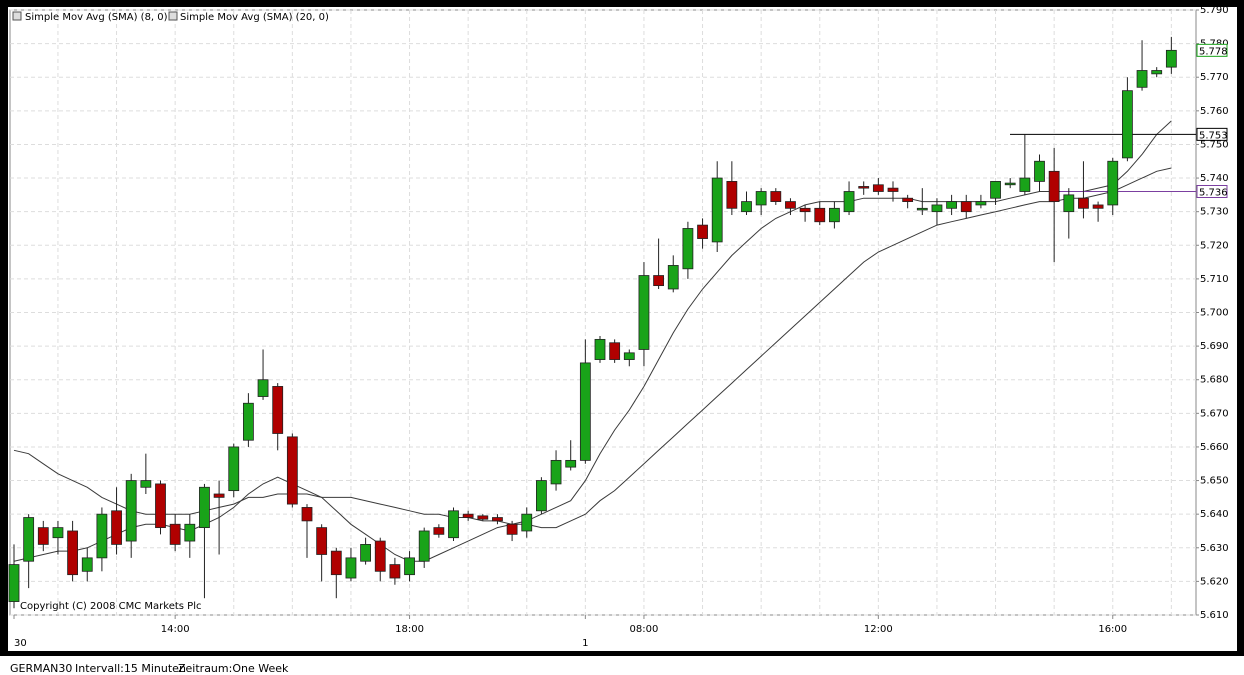 The height and width of the screenshot is (675, 1244). I want to click on legend-label: Simple Mov Avg (SMA) (8, 0), so click(96, 17).